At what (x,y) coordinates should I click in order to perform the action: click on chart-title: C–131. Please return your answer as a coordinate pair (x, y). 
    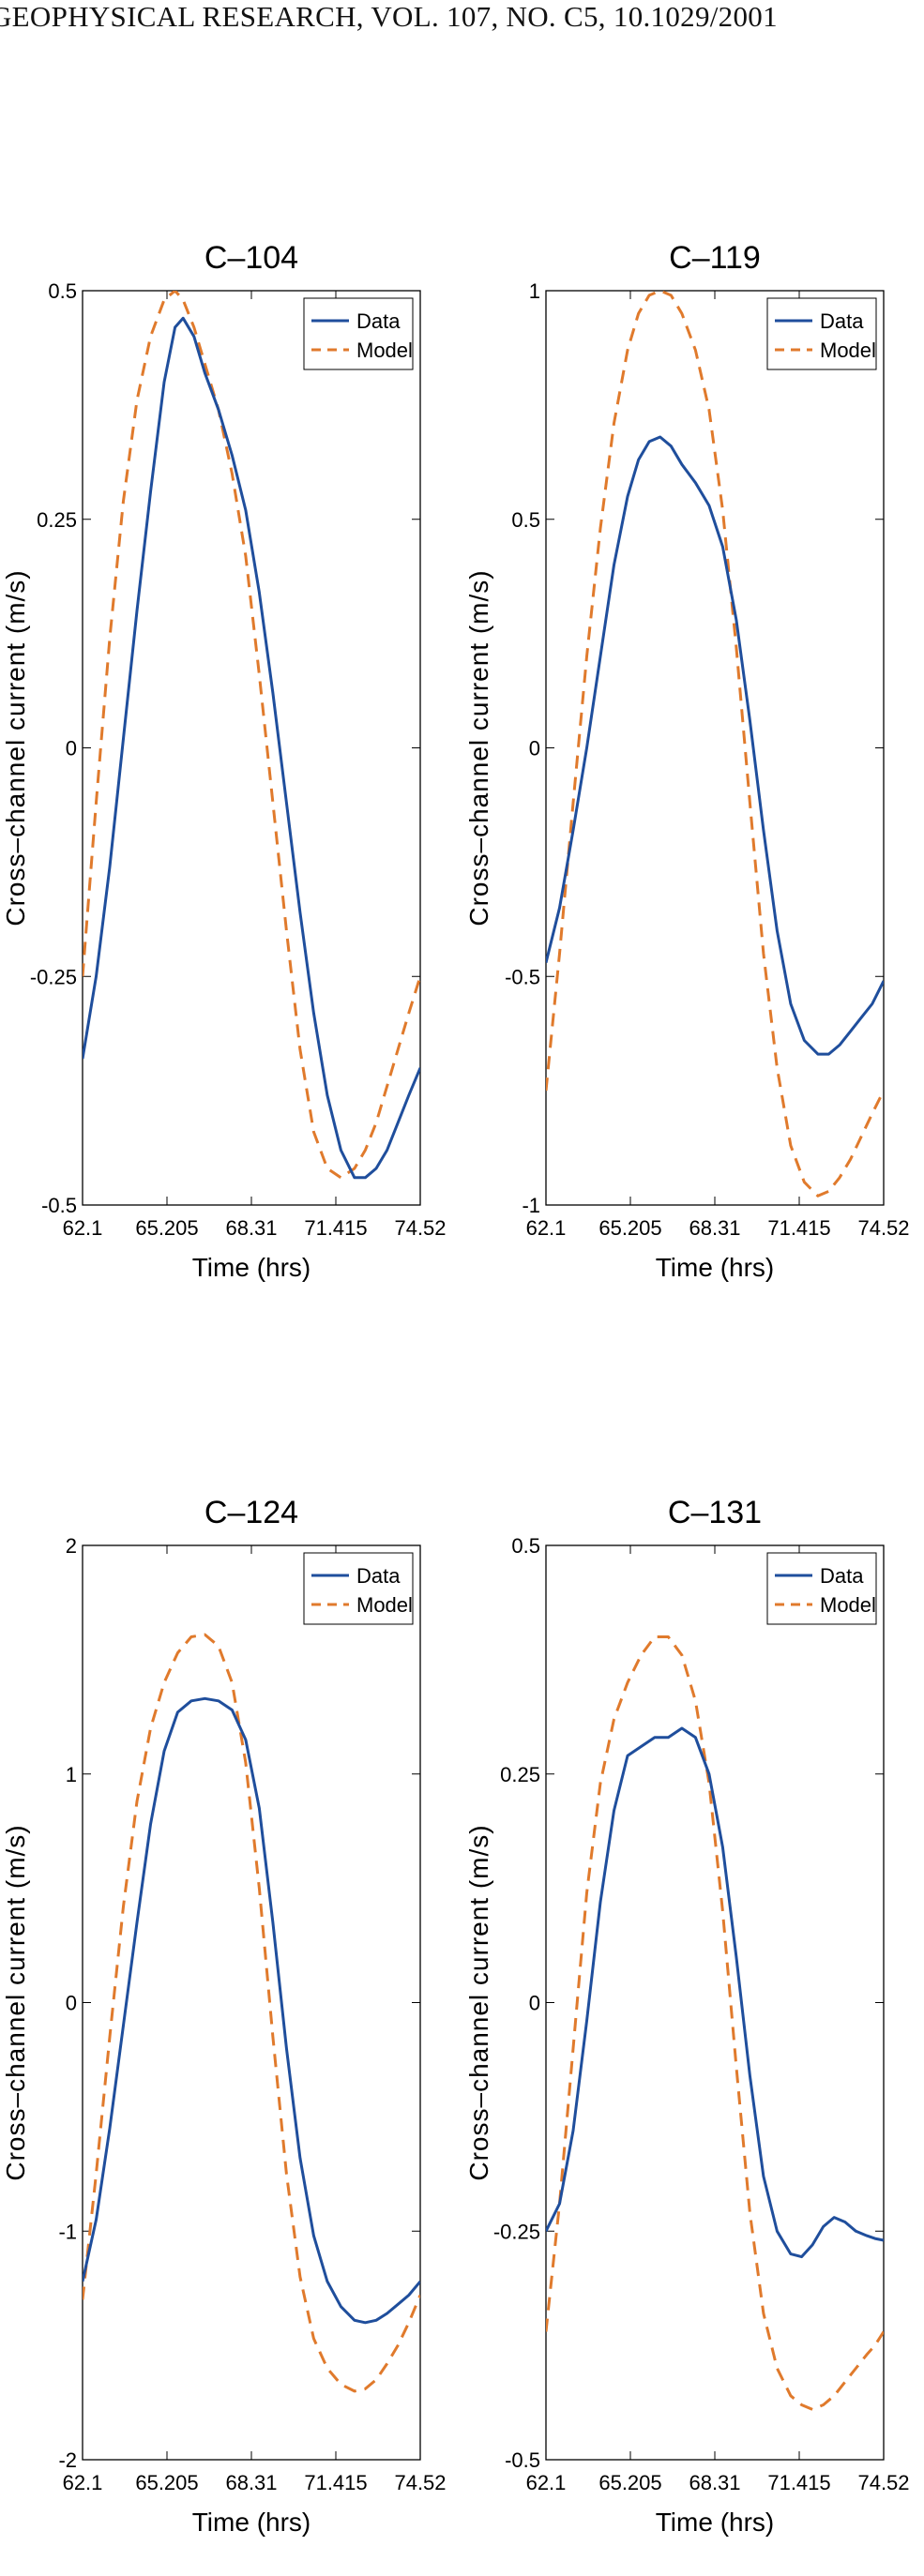
    Looking at the image, I should click on (715, 1512).